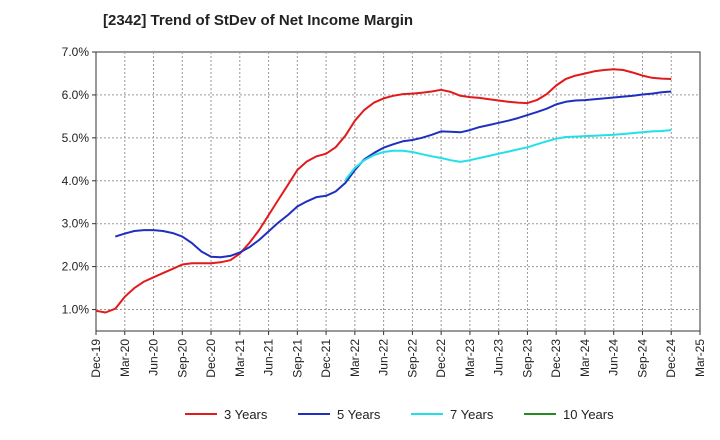 The image size is (720, 440). I want to click on x-tick-label: Dec-19, so click(96, 358).